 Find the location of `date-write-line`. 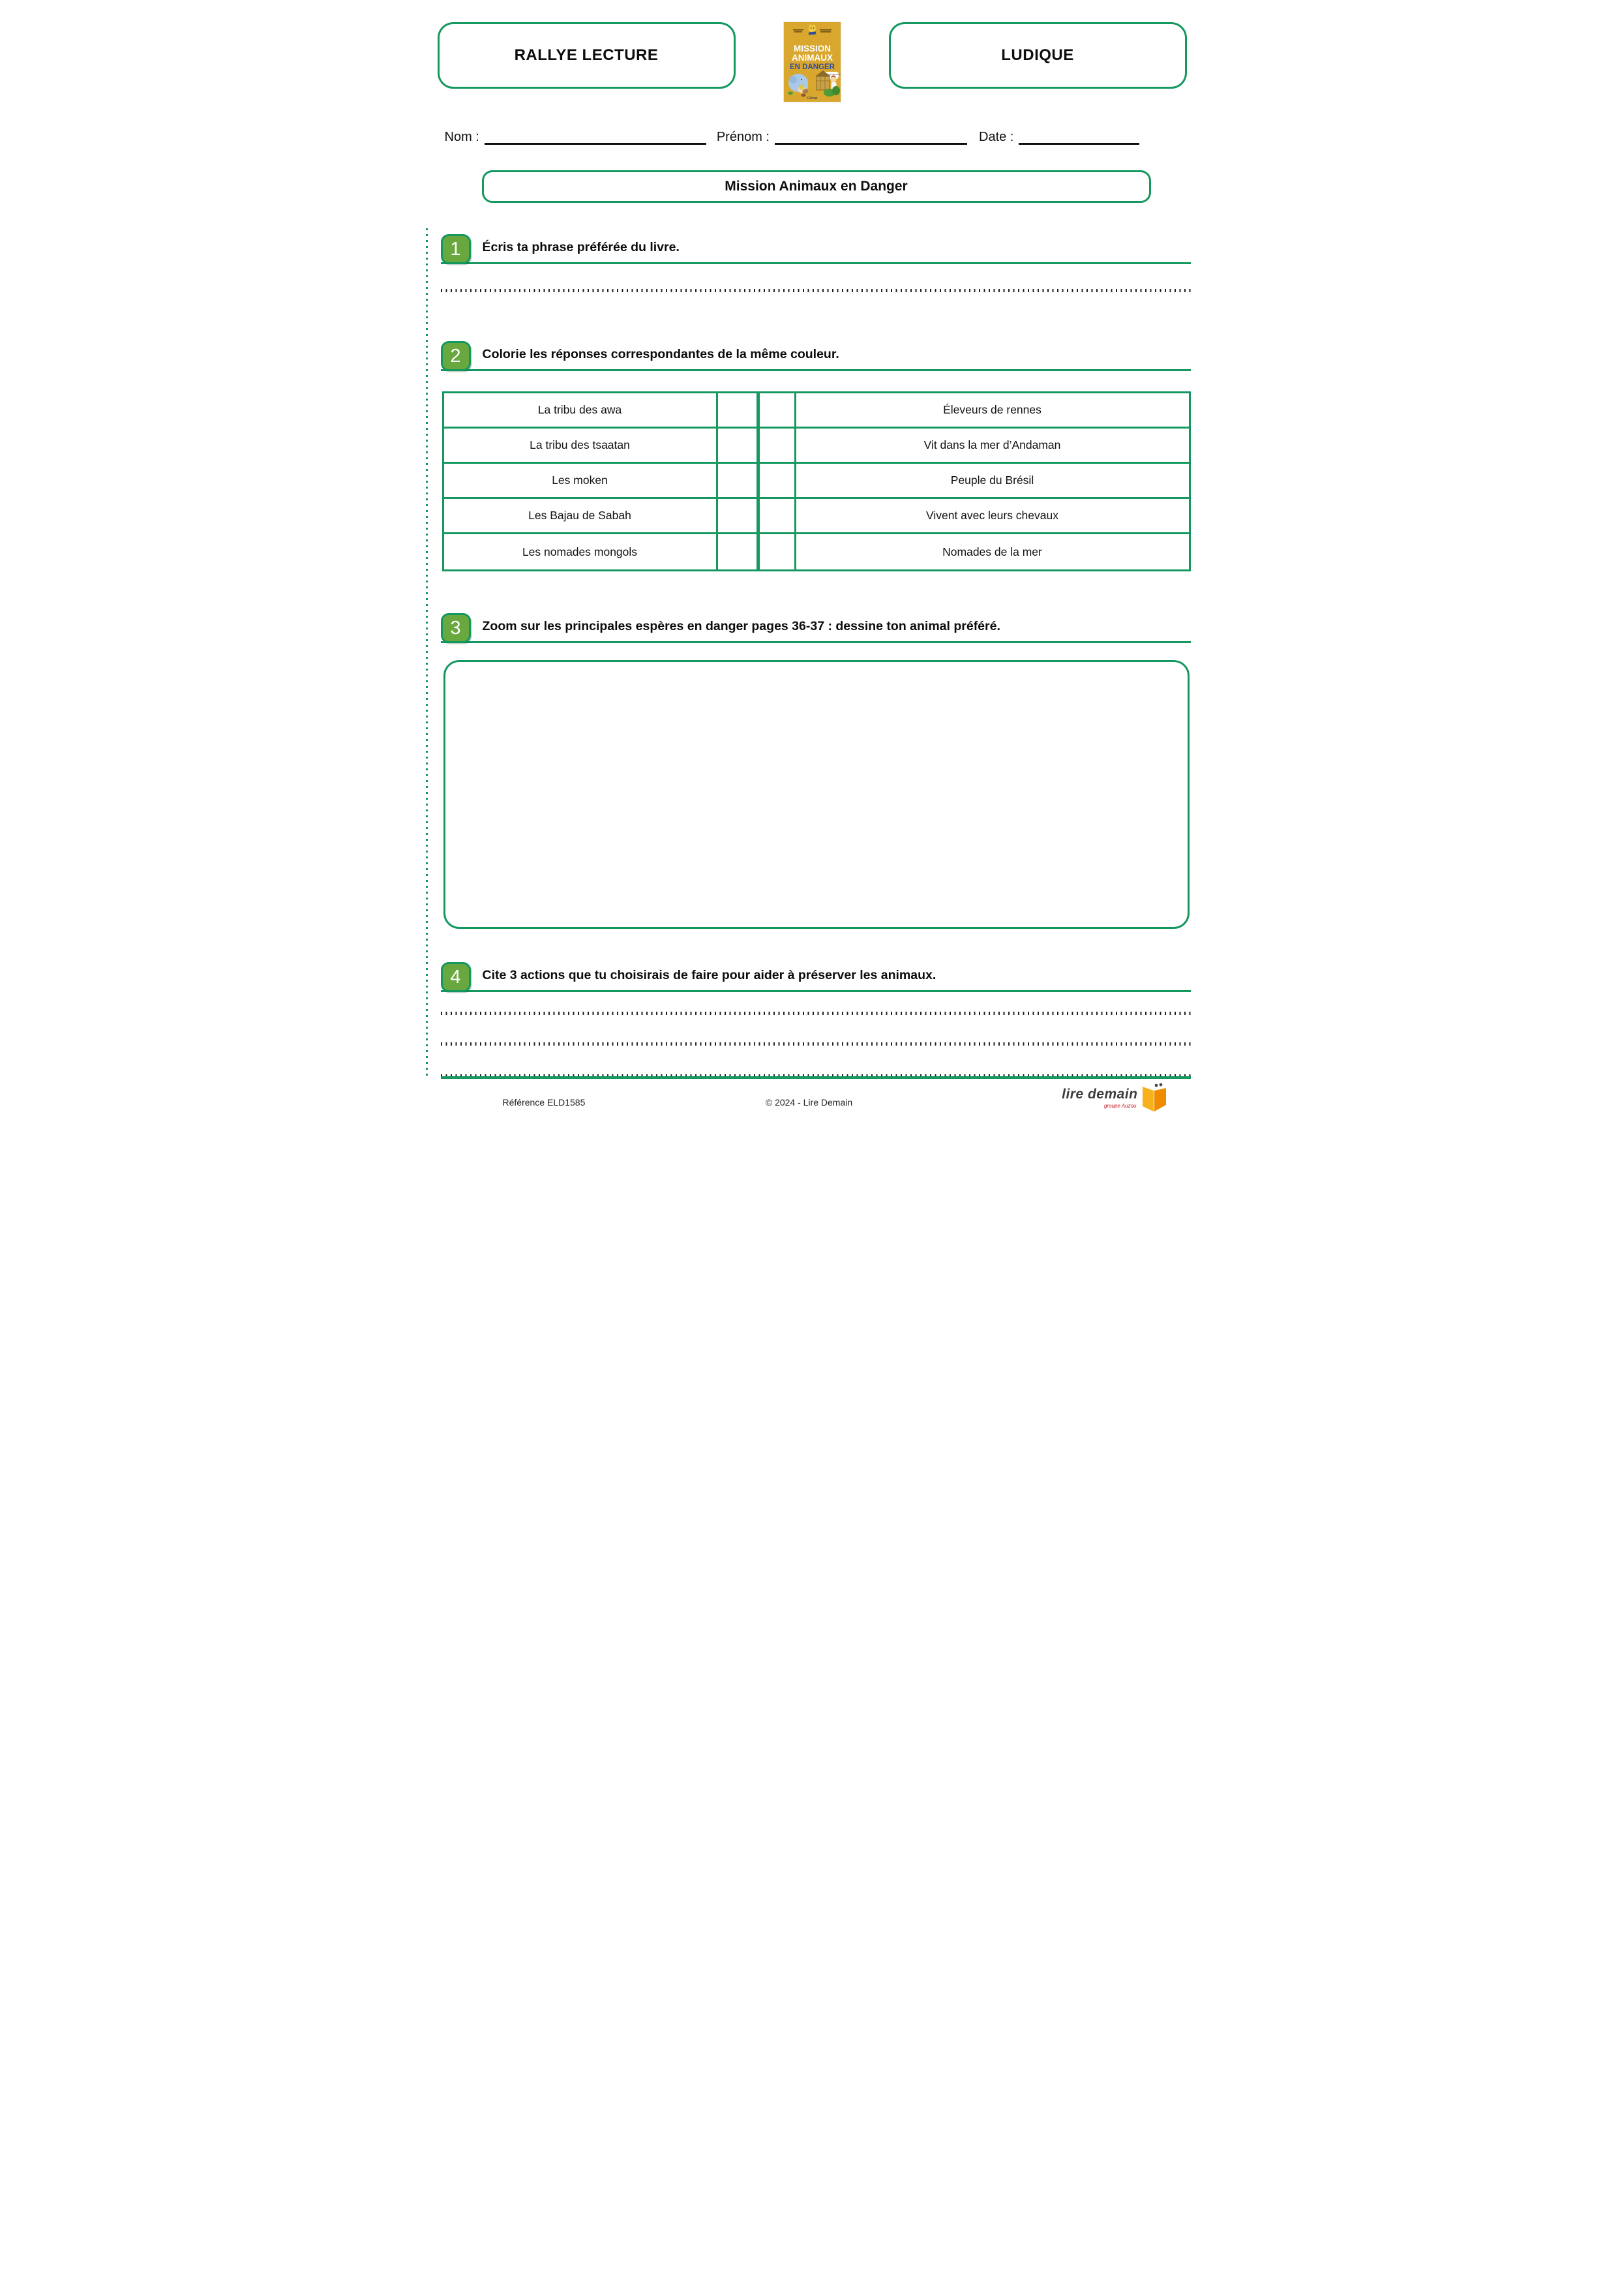

date-write-line is located at coordinates (1079, 137).